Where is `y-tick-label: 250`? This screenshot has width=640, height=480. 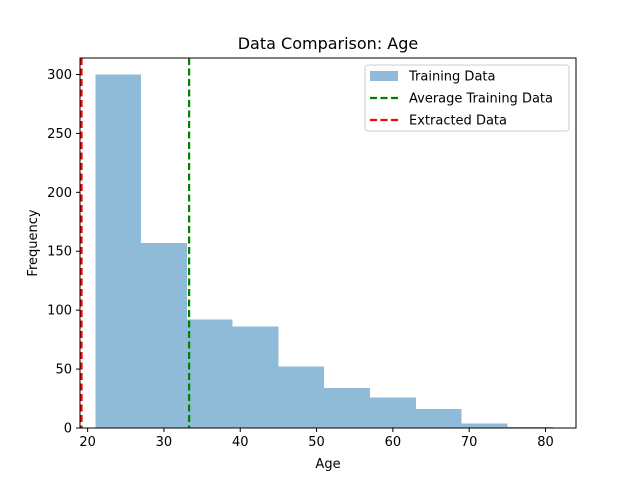 y-tick-label: 250 is located at coordinates (59, 134).